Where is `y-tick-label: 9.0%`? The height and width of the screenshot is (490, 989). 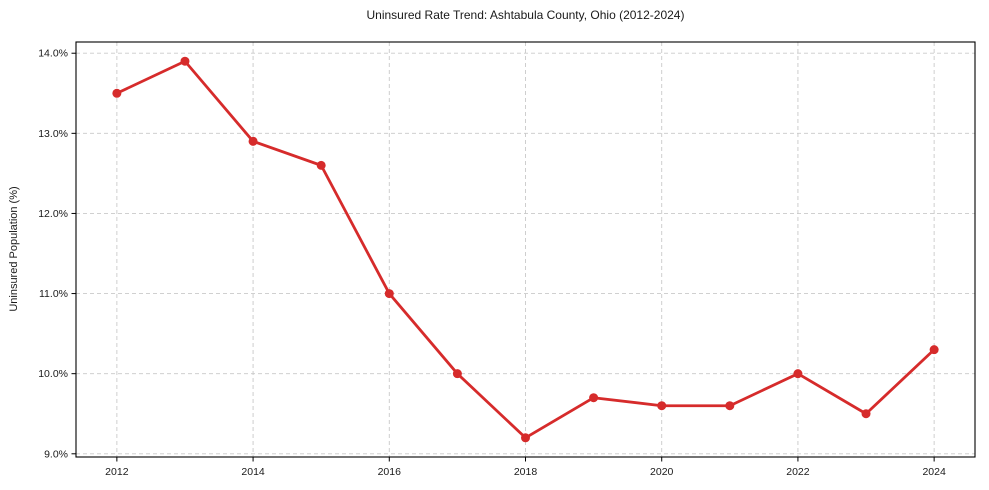
y-tick-label: 9.0% is located at coordinates (56, 454).